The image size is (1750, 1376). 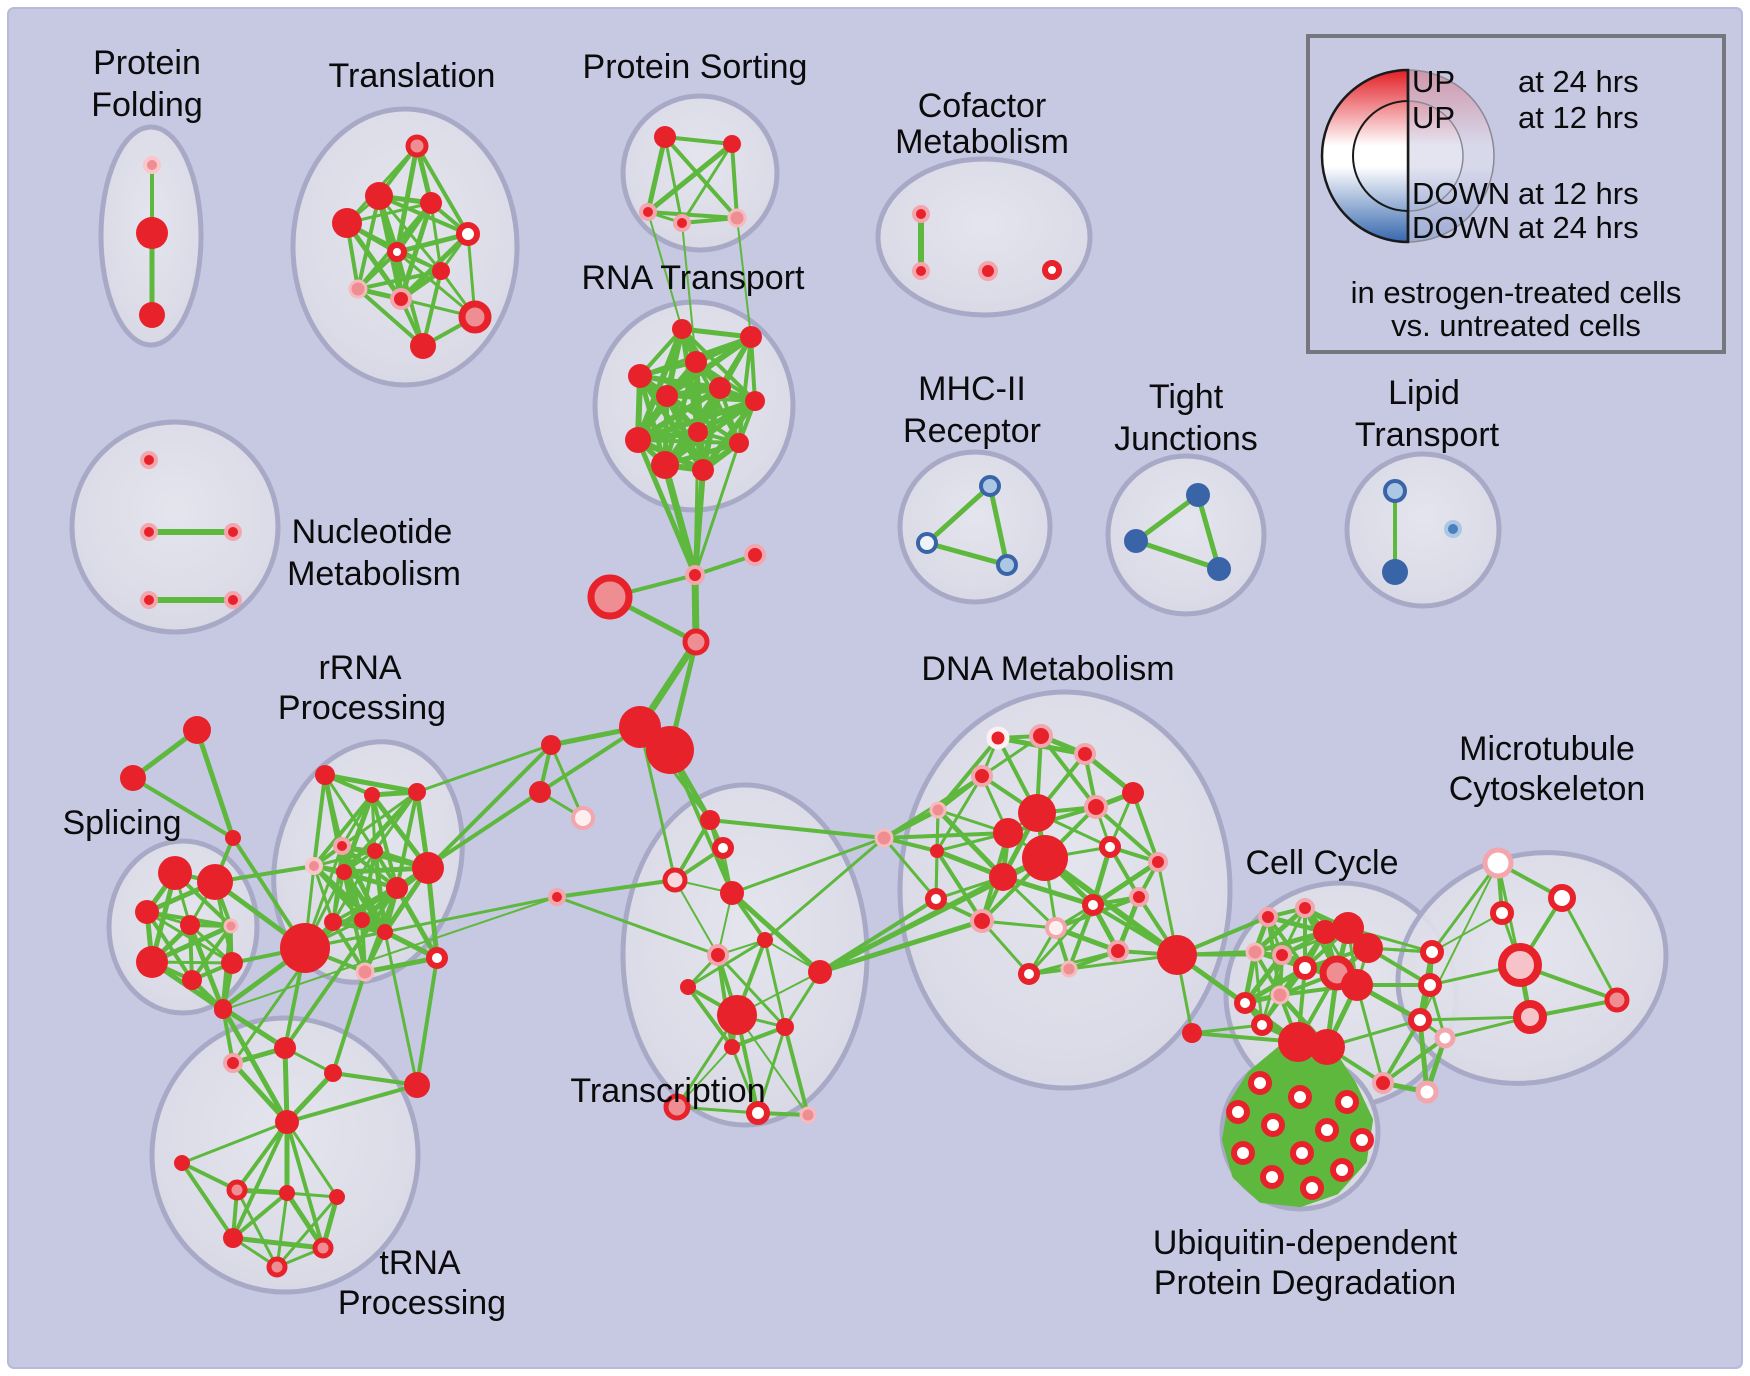 What do you see at coordinates (1516, 118) in the screenshot?
I see `legend-row-up-12: UP at 12 hrs` at bounding box center [1516, 118].